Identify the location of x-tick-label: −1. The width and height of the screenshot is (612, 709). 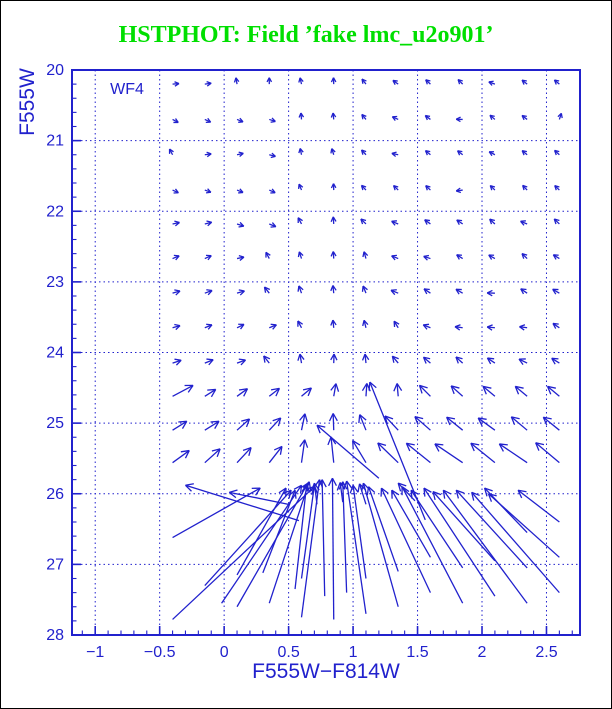
(95, 652).